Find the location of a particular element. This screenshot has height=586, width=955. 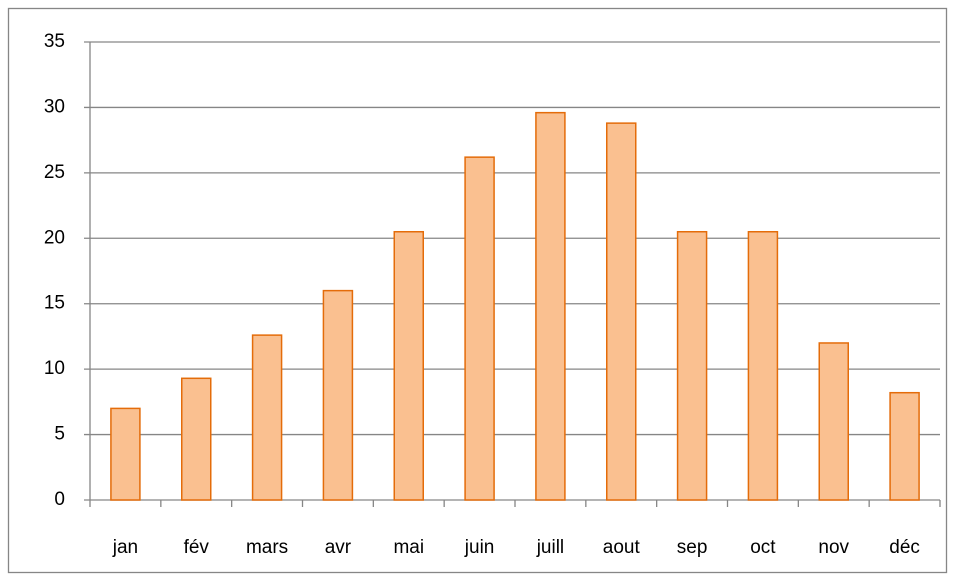

x-tick-label: mai is located at coordinates (408, 547).